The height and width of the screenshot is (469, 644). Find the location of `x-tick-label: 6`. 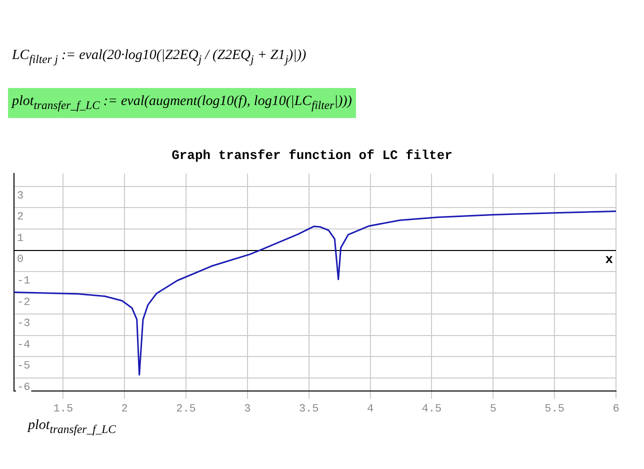

x-tick-label: 6 is located at coordinates (616, 409).